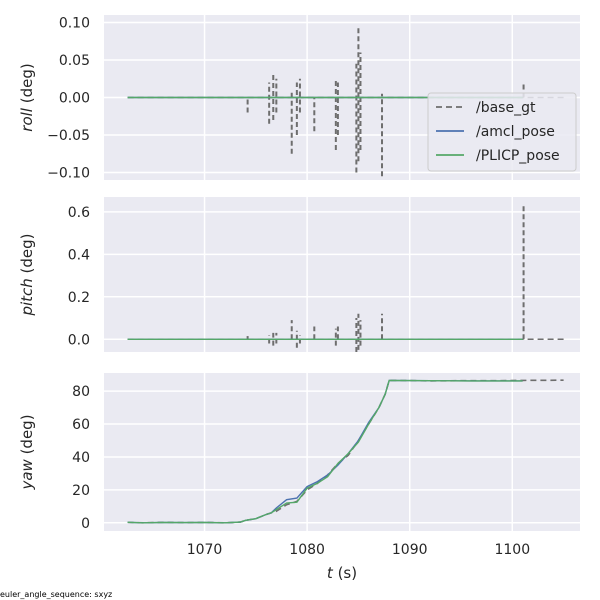 The width and height of the screenshot is (600, 600). Describe the element at coordinates (74, 61) in the screenshot. I see `y-tick-label: 0.05` at that location.